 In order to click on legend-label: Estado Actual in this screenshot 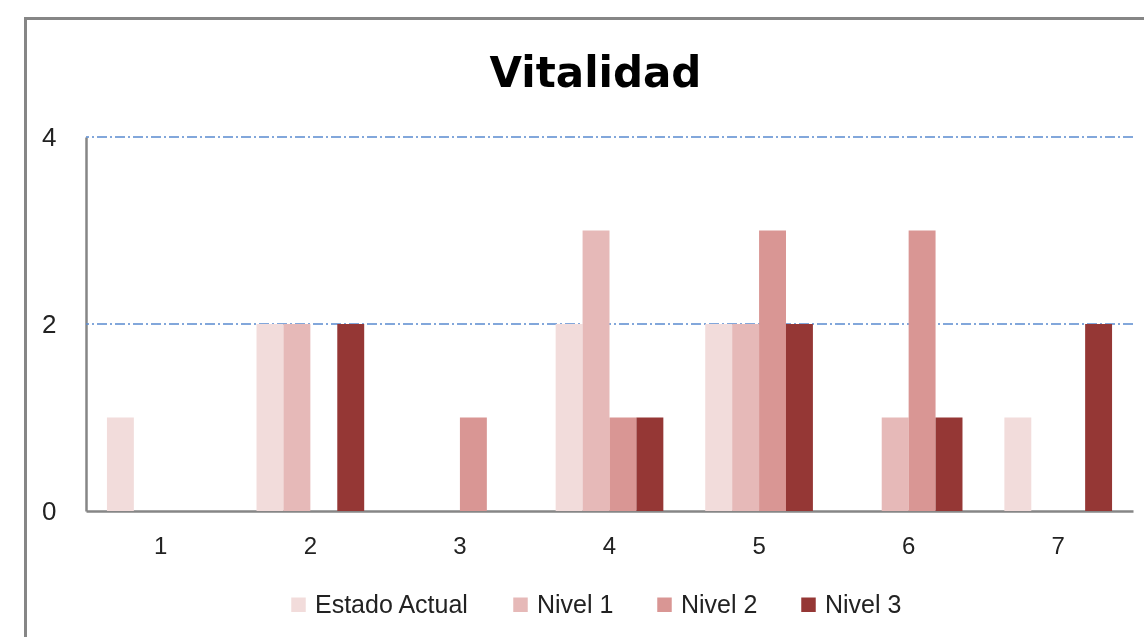, I will do `click(391, 603)`.